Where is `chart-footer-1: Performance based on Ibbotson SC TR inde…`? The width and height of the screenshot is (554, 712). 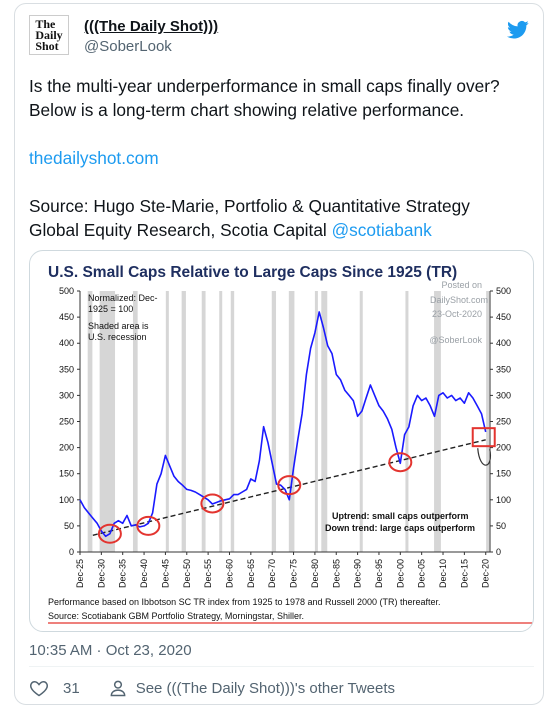
chart-footer-1: Performance based on Ibbotson SC TR inde… is located at coordinates (244, 602).